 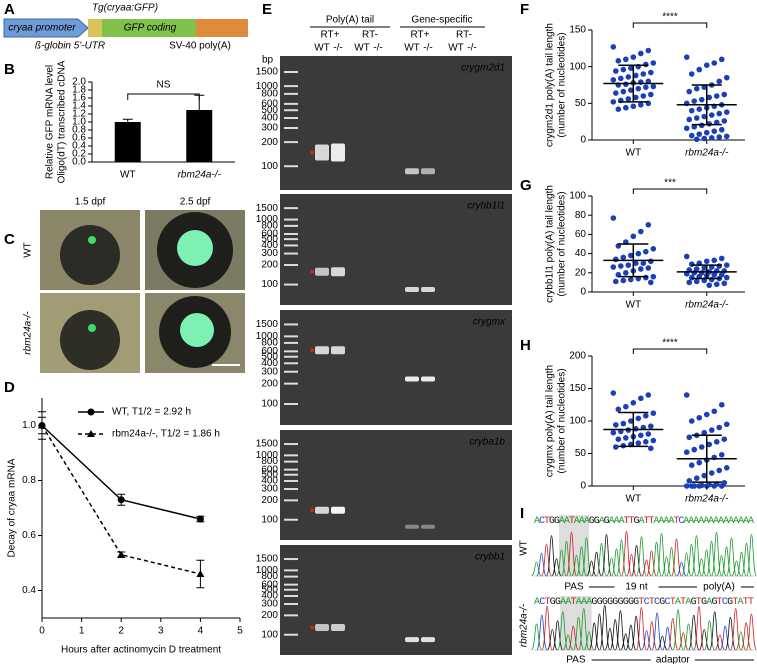 I want to click on rt-label: RT-, so click(x=464, y=35).